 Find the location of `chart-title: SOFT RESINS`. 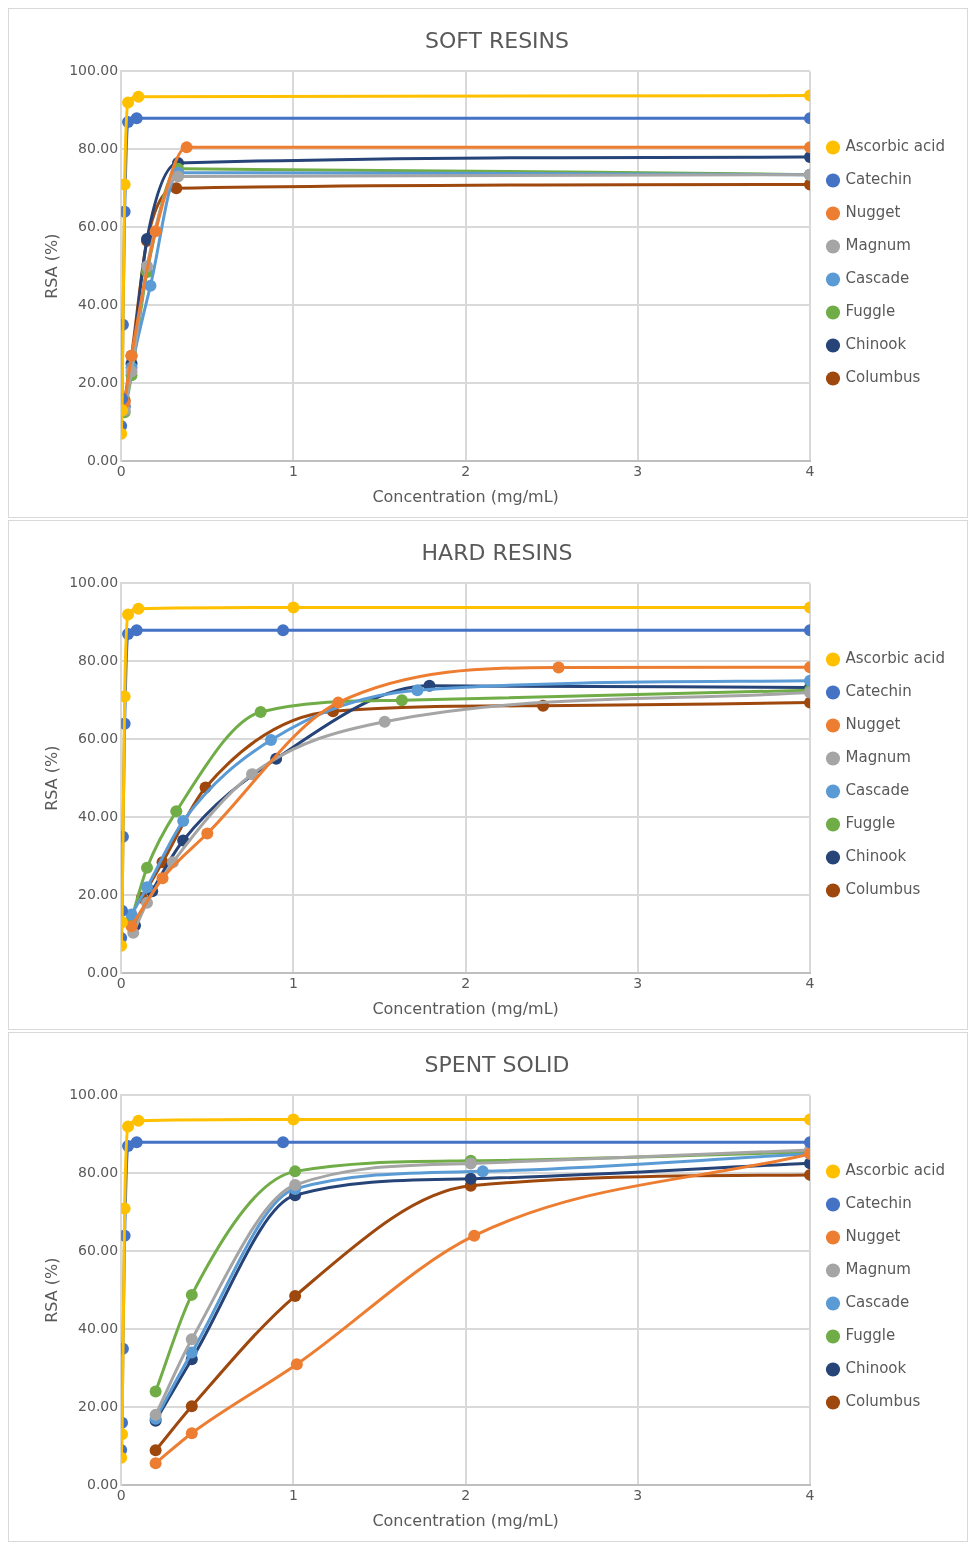

chart-title: SOFT RESINS is located at coordinates (497, 40).